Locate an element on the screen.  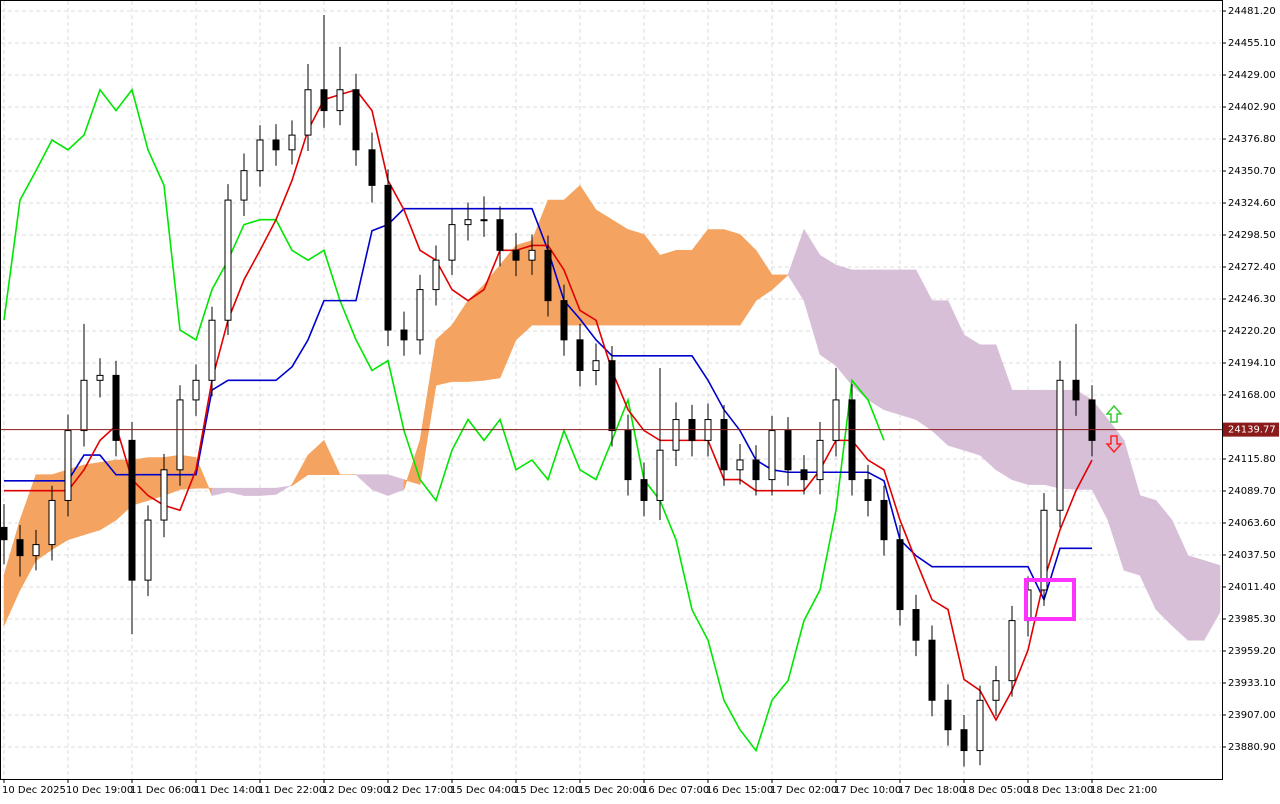
x-tick-label: 11 Dec 06:00 is located at coordinates (163, 790).